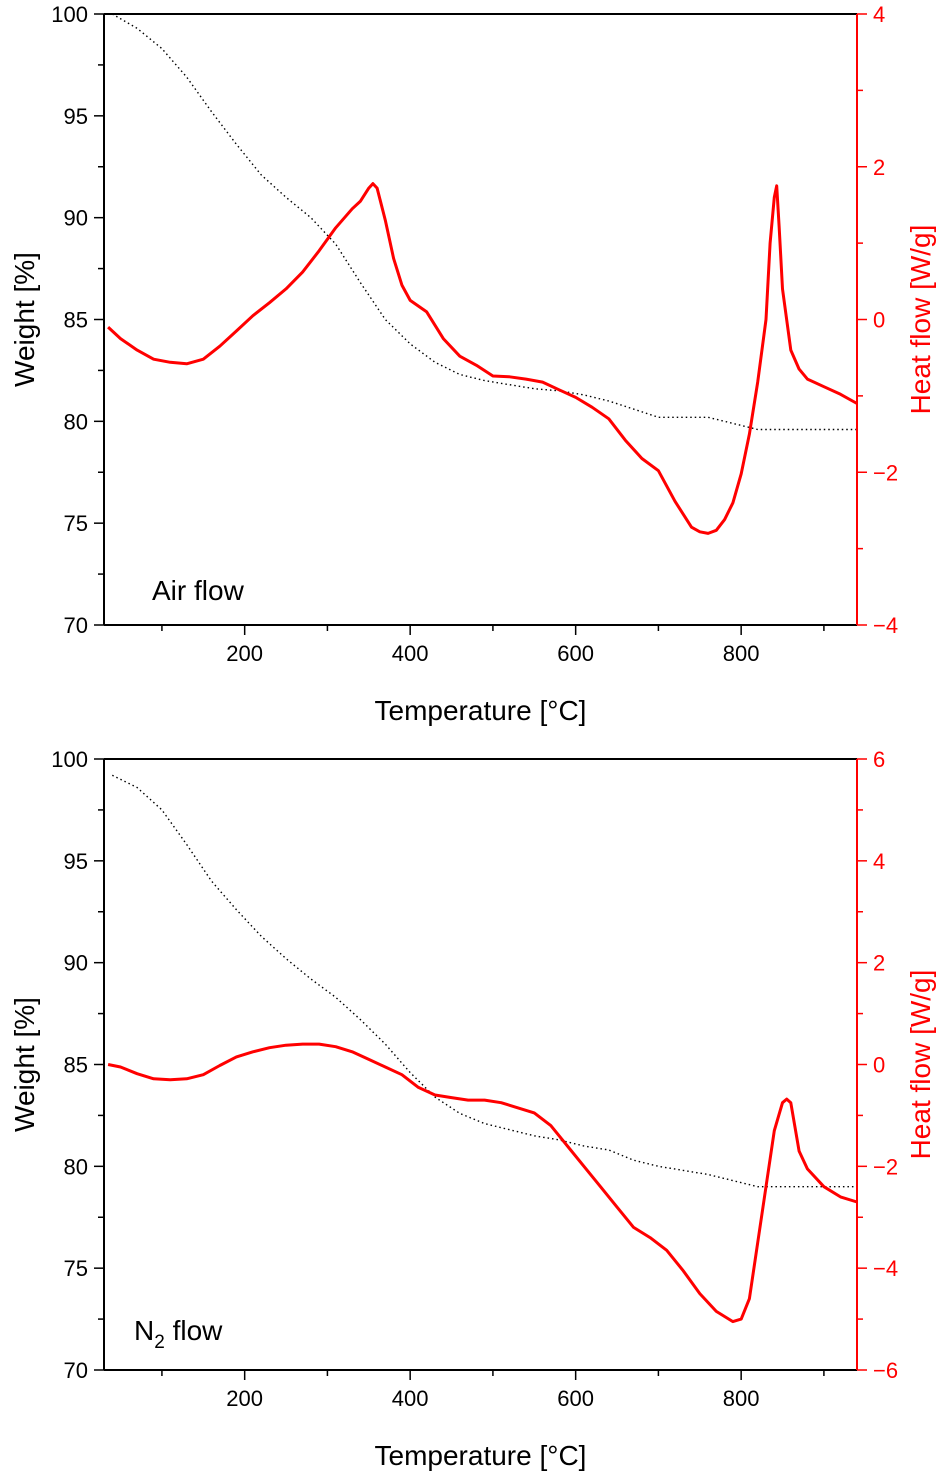 The width and height of the screenshot is (942, 1475). What do you see at coordinates (144, 1330) in the screenshot?
I see `annotation-main: N` at bounding box center [144, 1330].